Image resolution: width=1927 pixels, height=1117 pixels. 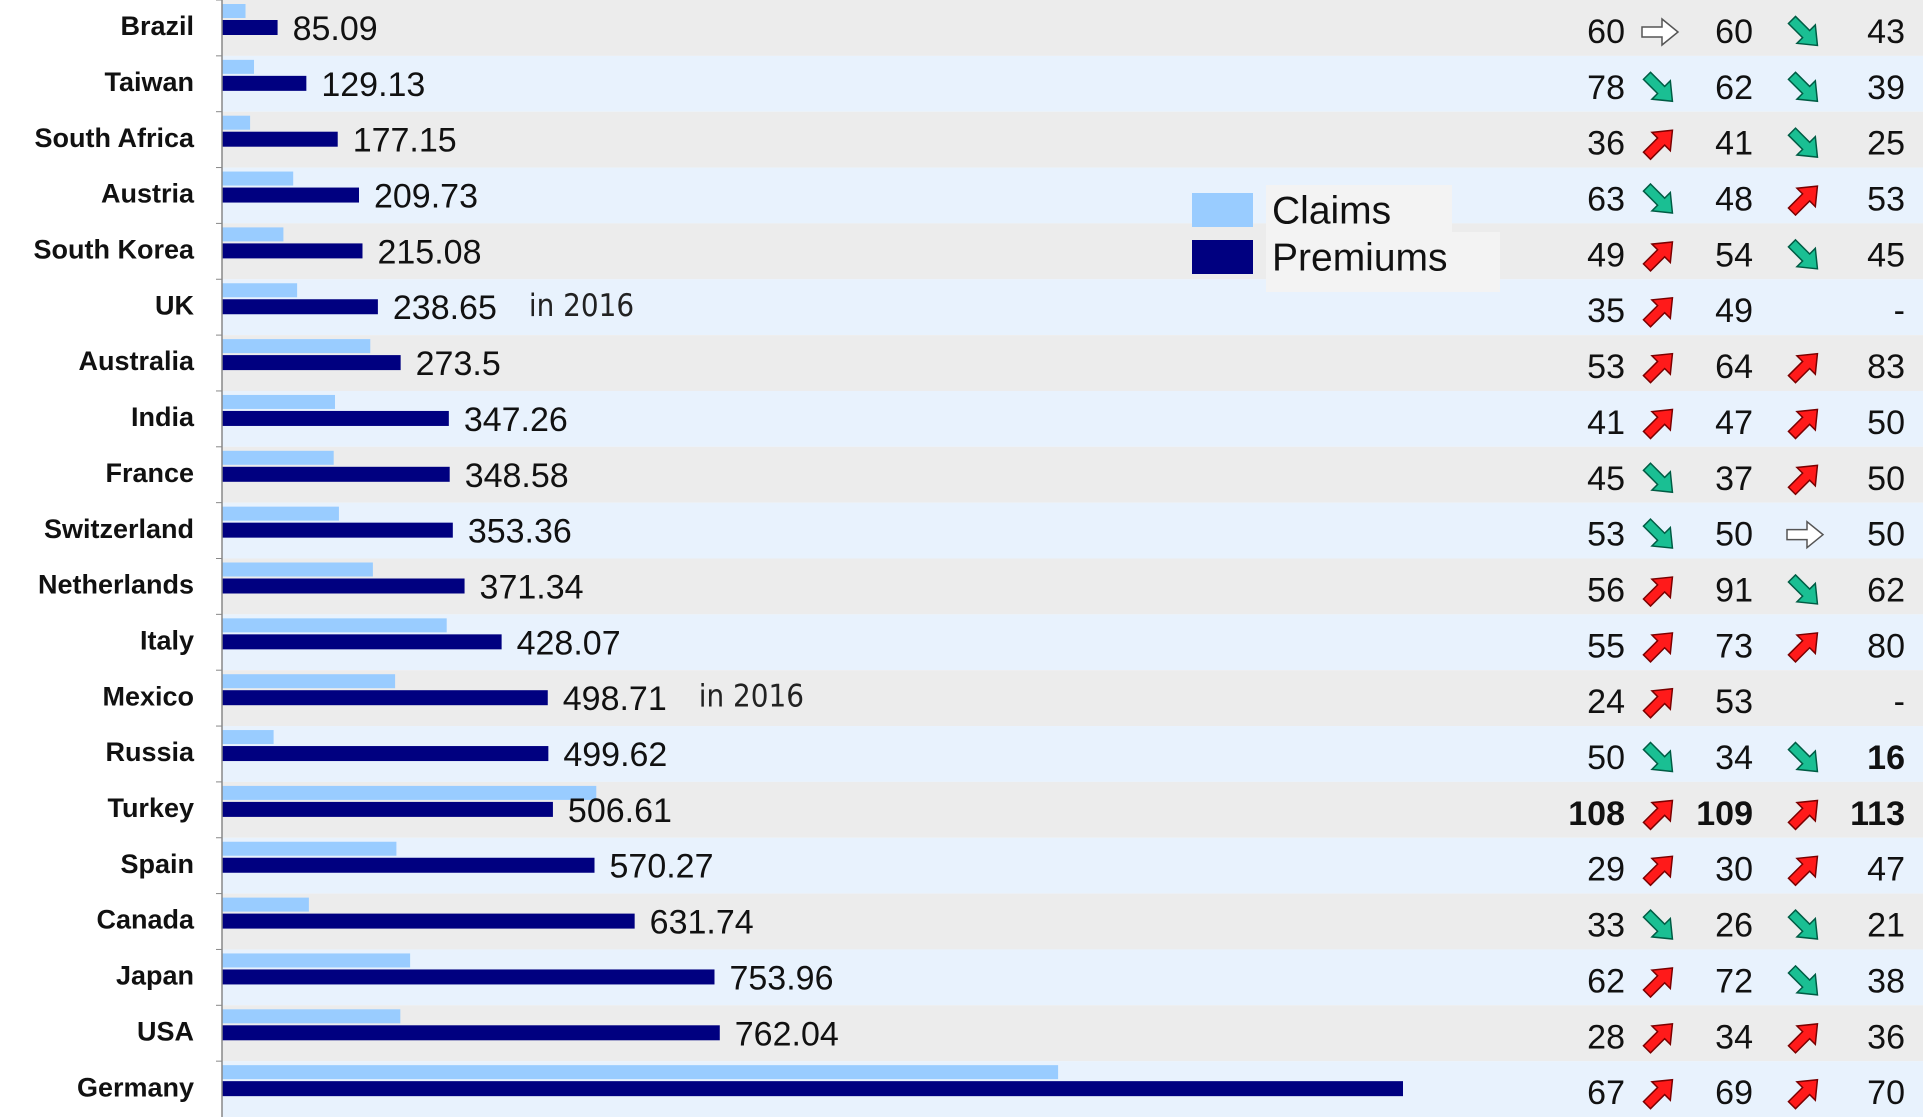 I want to click on table-value: 108, so click(x=1596, y=814).